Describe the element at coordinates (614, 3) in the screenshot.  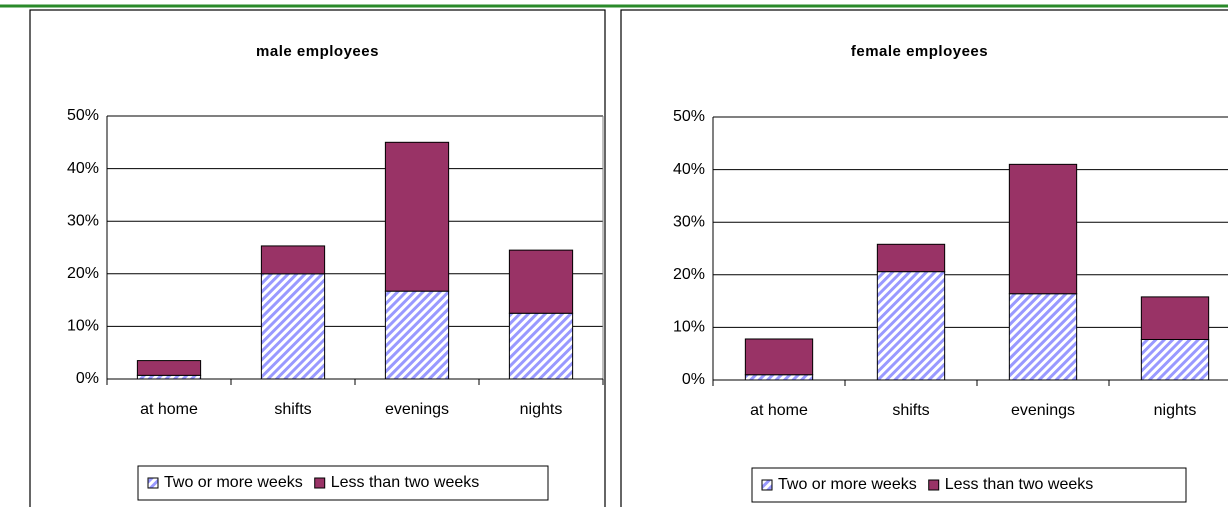
I see `header-strip` at that location.